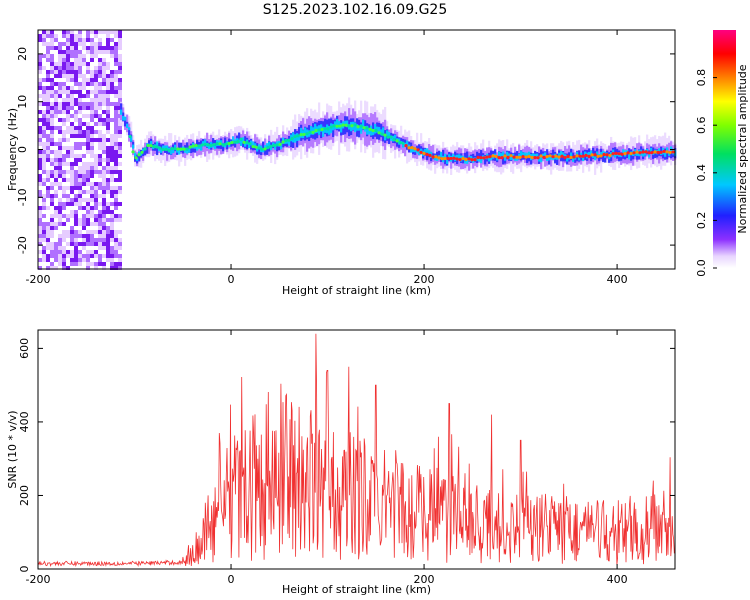  I want to click on colorbar-tick-label: 0.2, so click(701, 221).